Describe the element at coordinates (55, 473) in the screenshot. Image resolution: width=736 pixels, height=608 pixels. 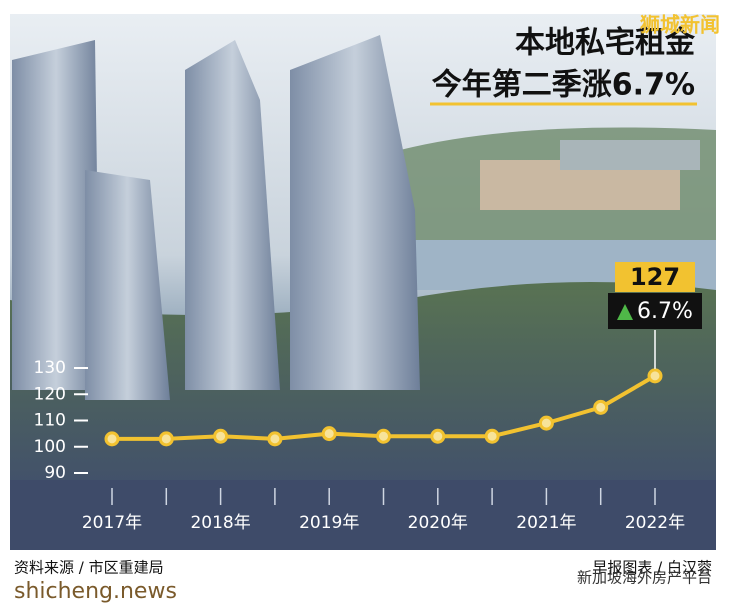
I see `y-tick-label: 90` at that location.